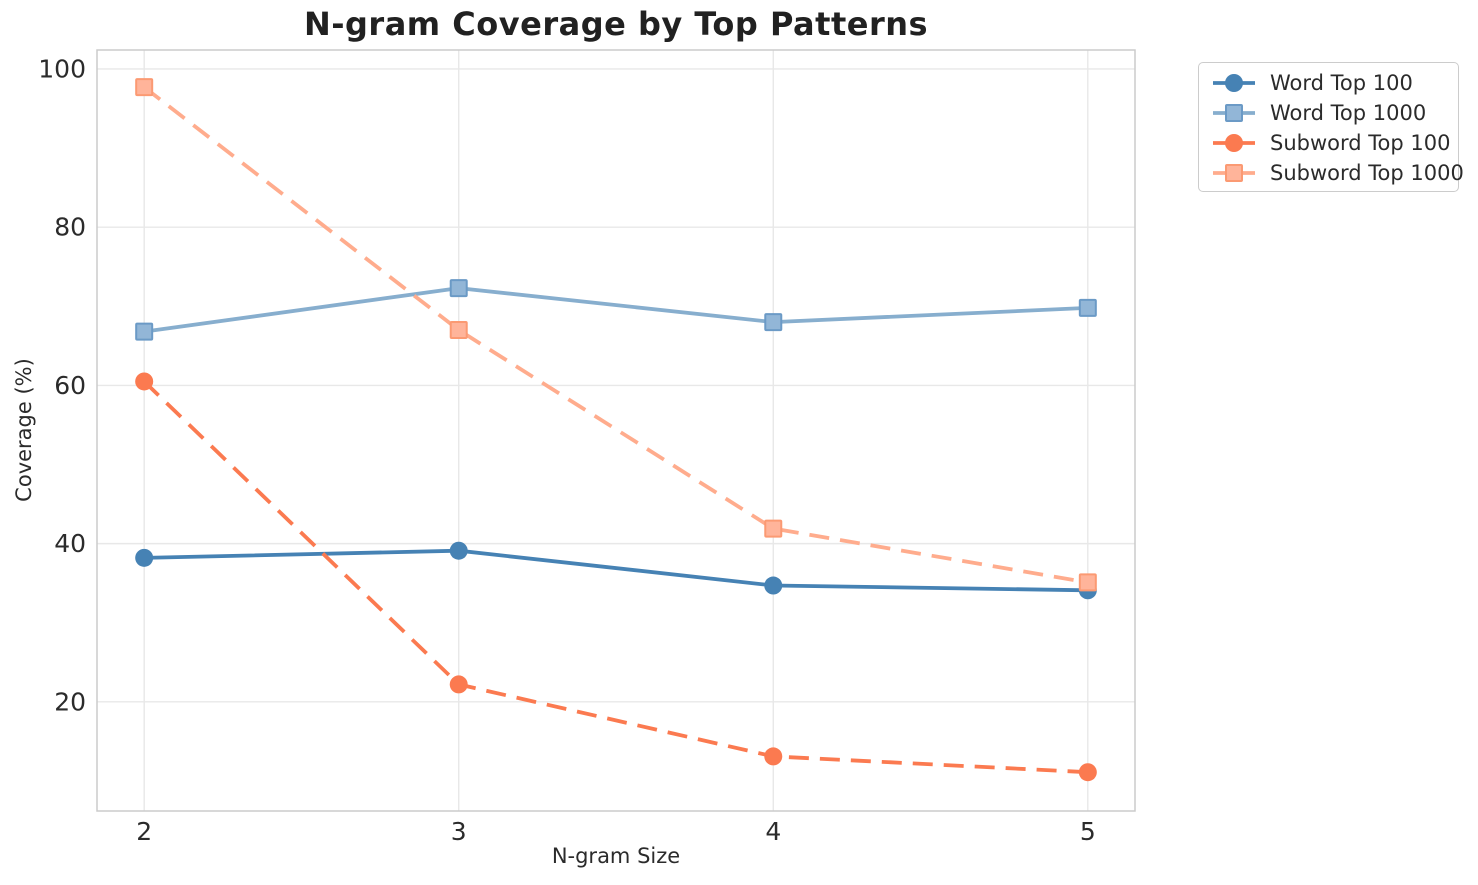 The height and width of the screenshot is (885, 1478). I want to click on y-tick-label: 100, so click(62, 68).